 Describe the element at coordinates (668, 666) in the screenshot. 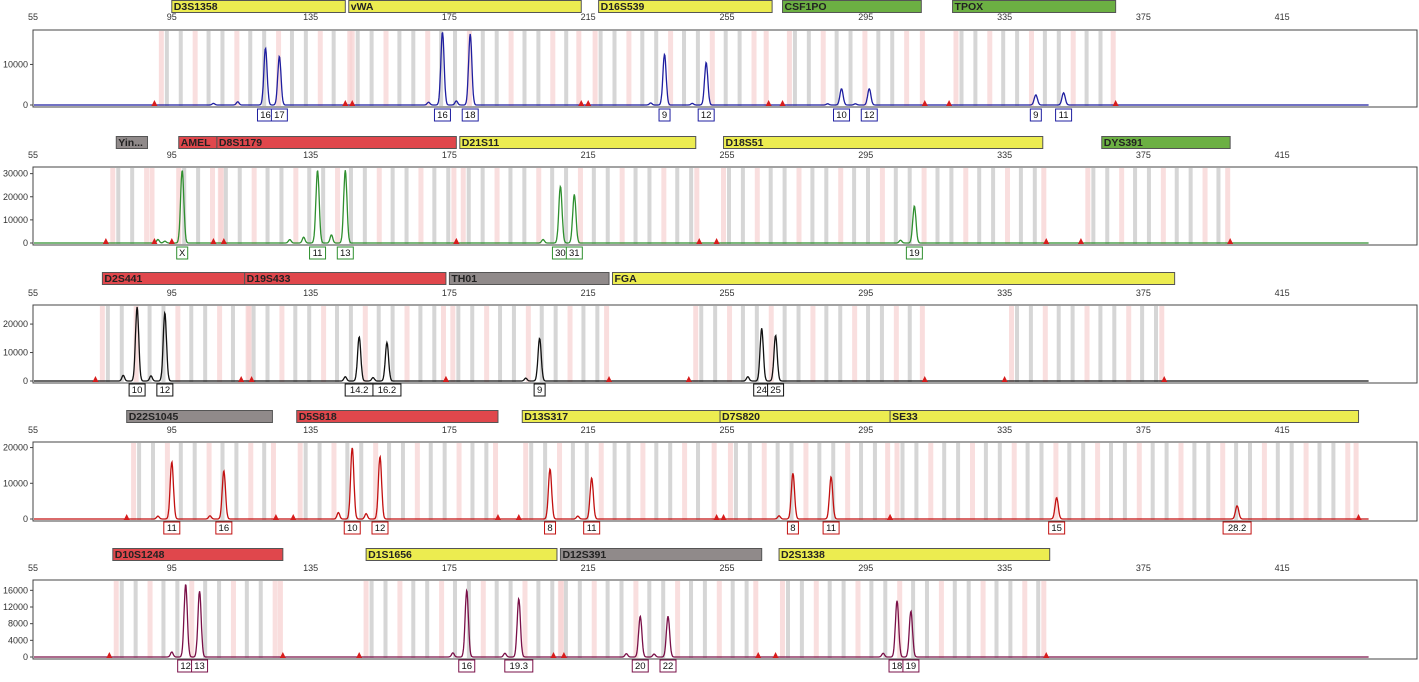

I see `allele-call: 22` at that location.